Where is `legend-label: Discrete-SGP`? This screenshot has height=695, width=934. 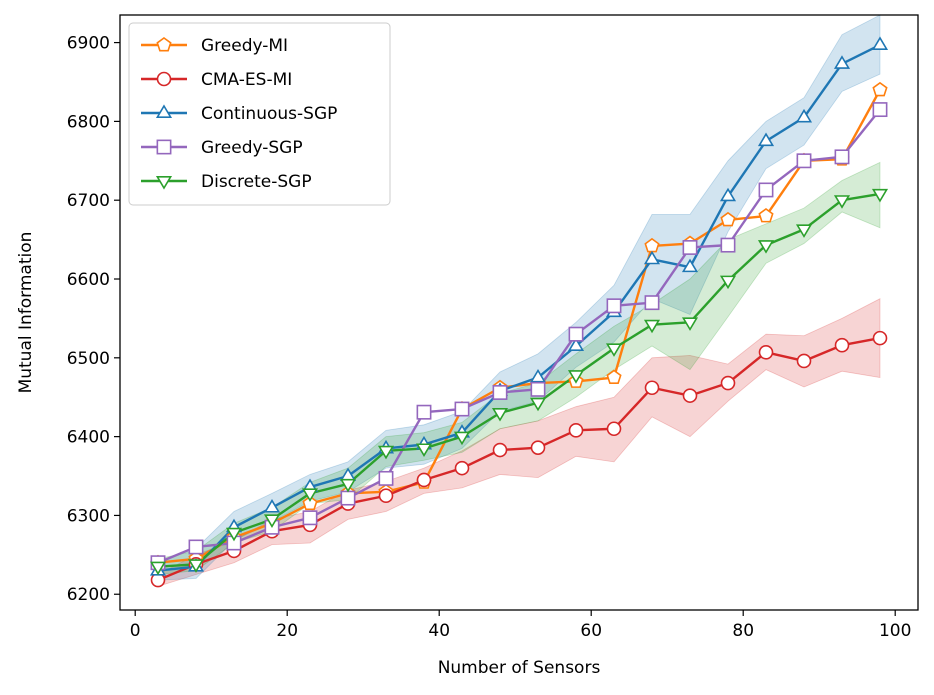
legend-label: Discrete-SGP is located at coordinates (256, 182).